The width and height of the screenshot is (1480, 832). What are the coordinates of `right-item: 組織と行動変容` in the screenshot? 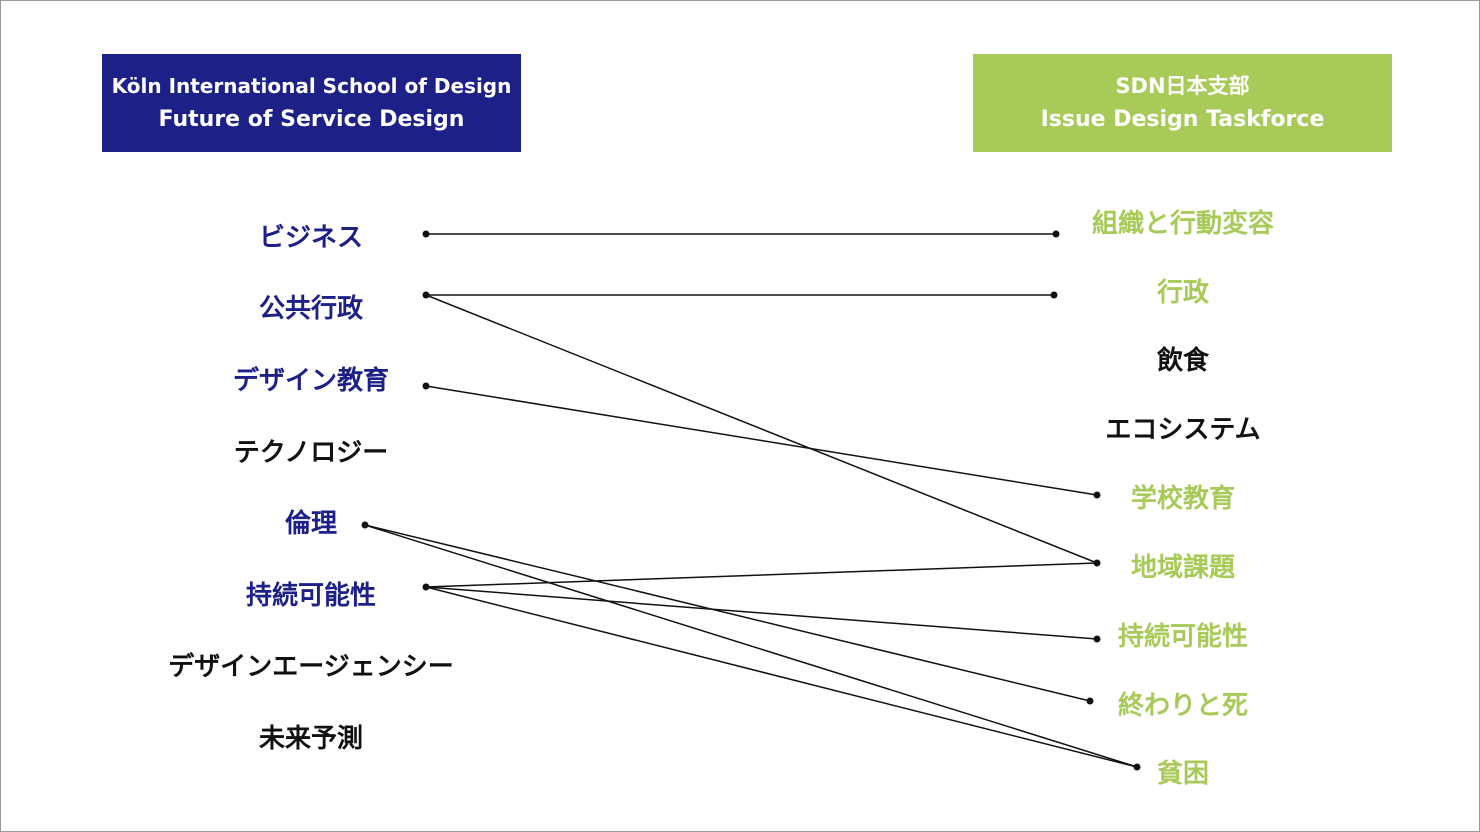 It's located at (1183, 224).